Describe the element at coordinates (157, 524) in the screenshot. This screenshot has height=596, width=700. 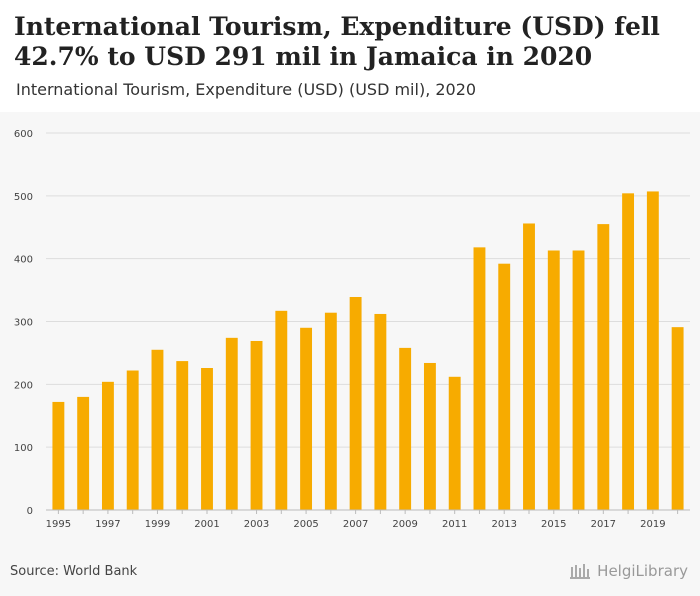
I see `x-tick-label: 1999` at that location.